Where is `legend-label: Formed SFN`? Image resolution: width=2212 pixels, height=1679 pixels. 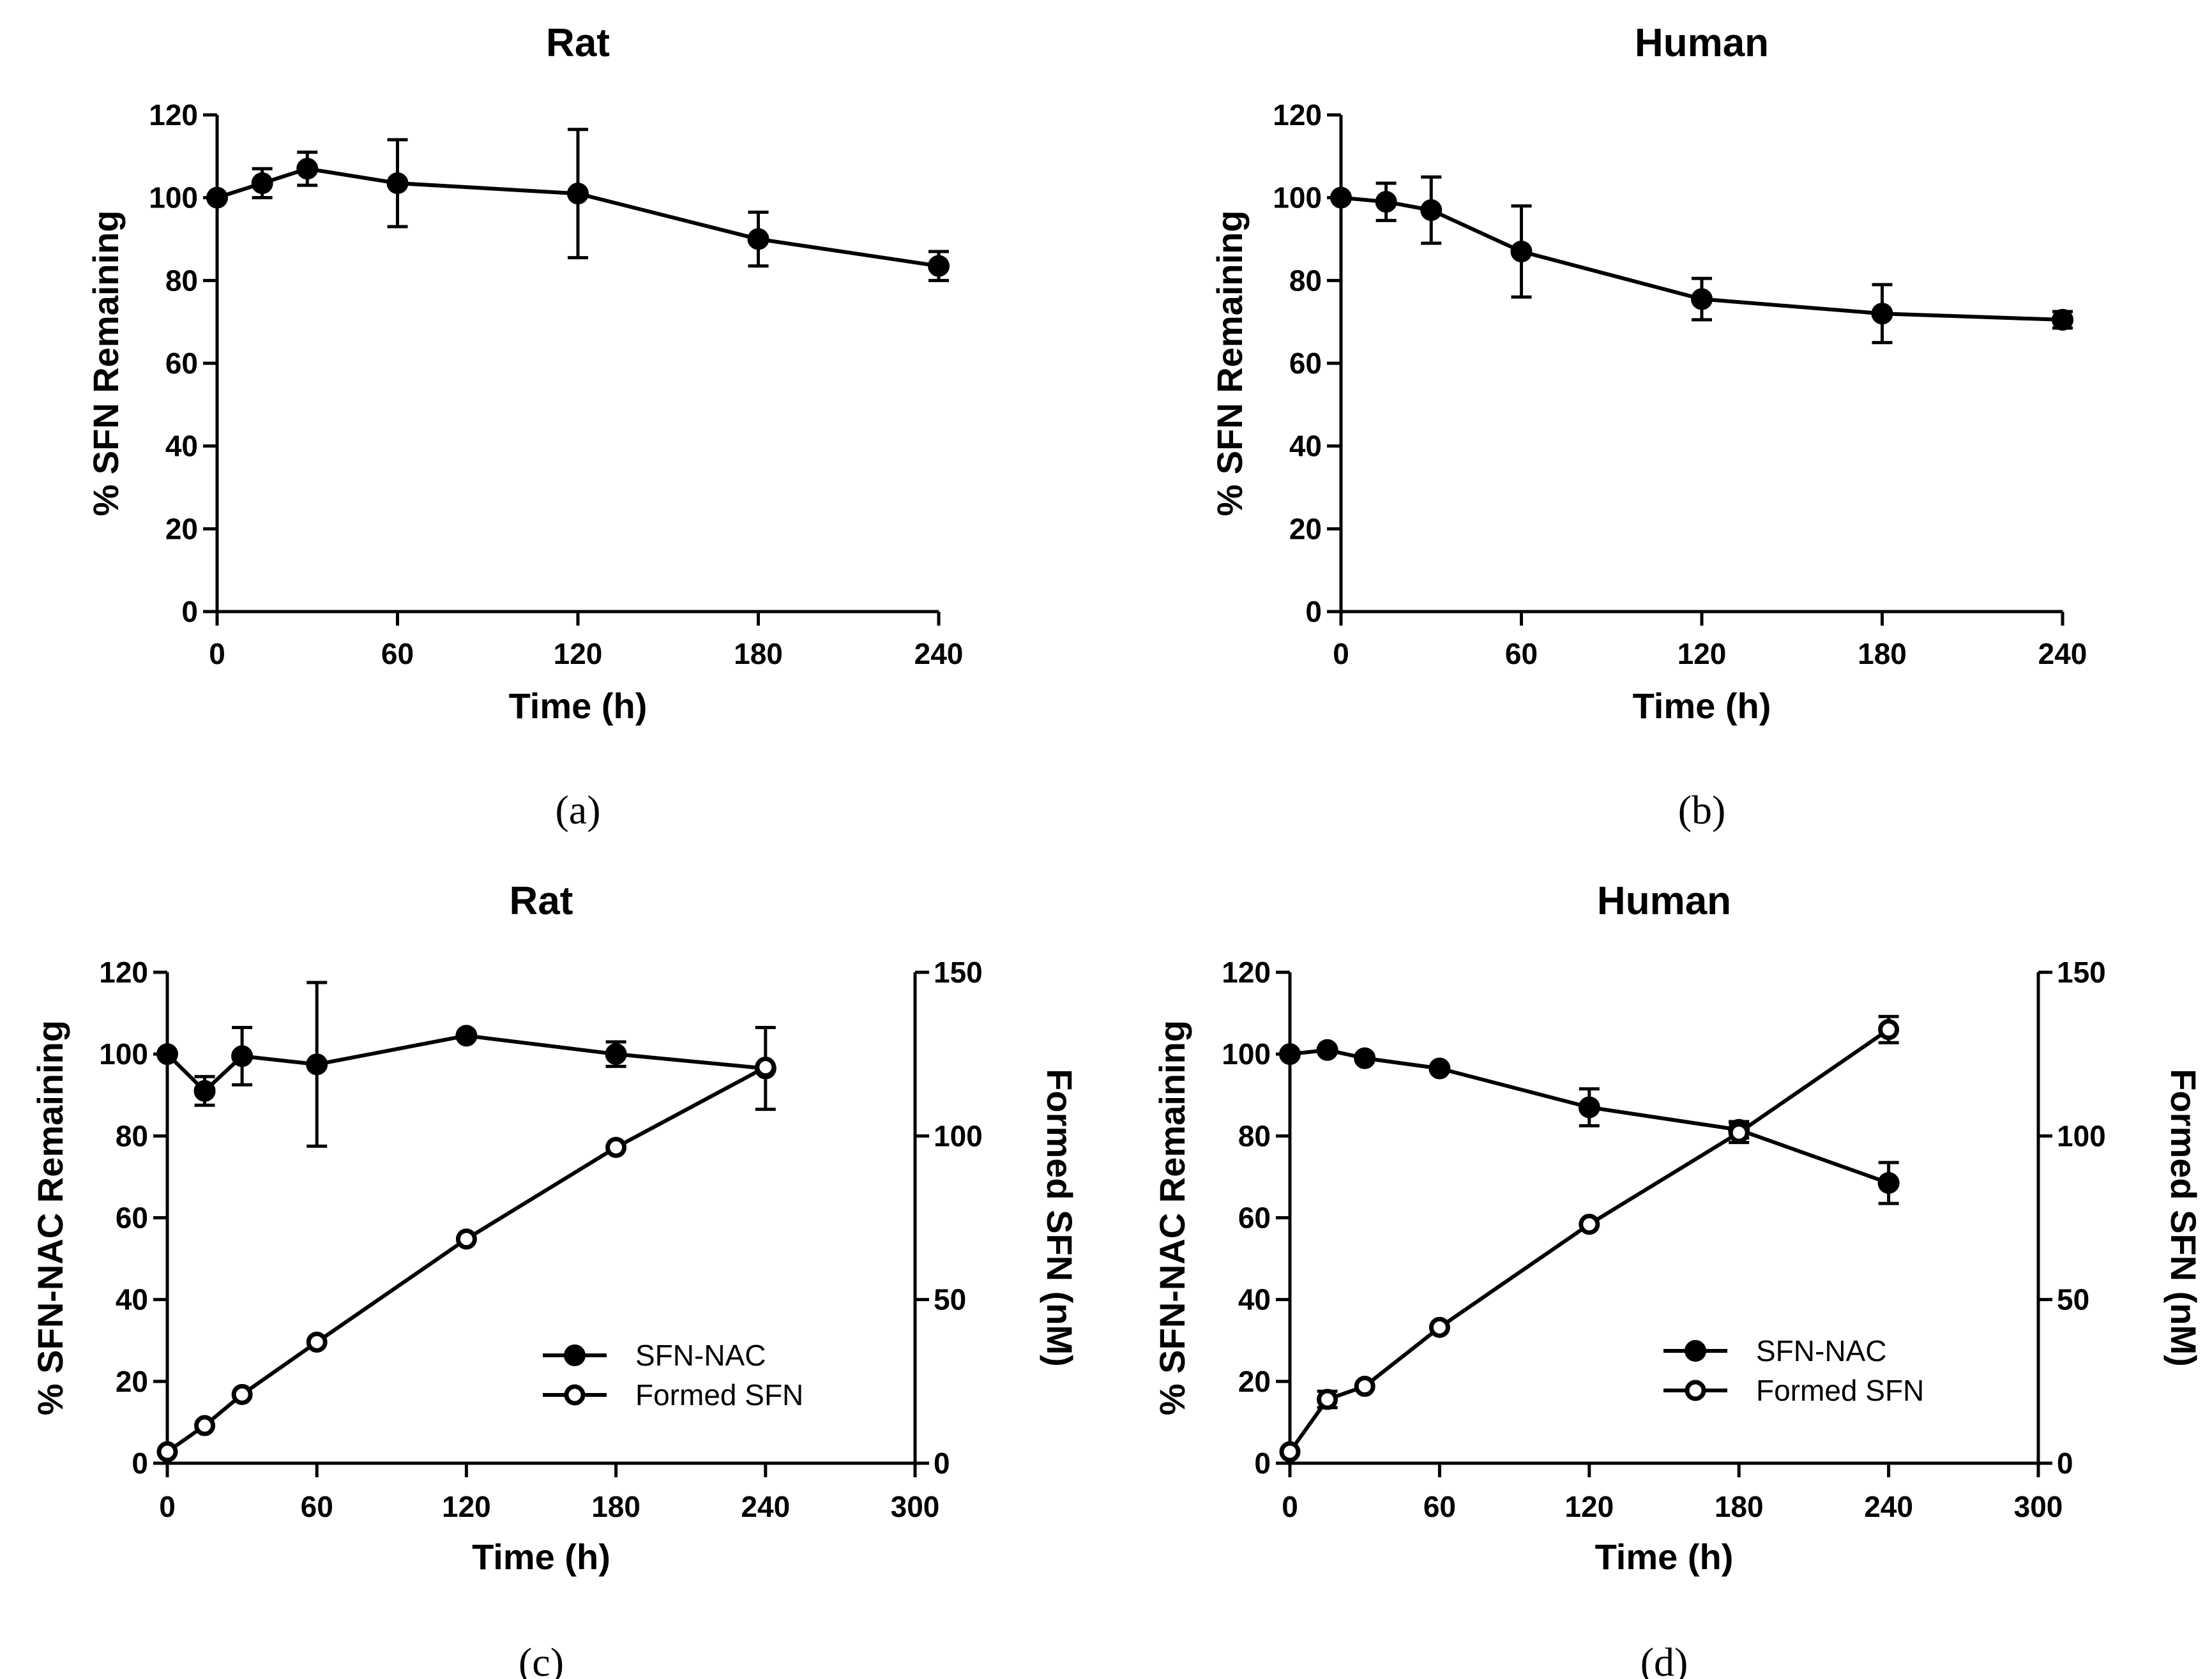
legend-label: Formed SFN is located at coordinates (1840, 1391).